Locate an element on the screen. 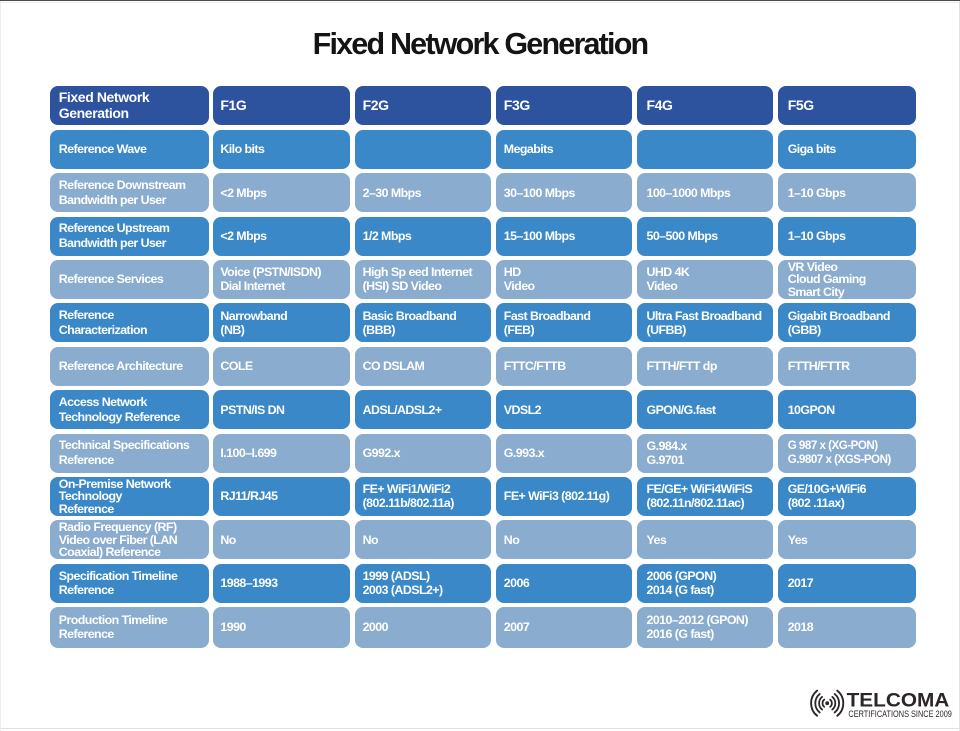  svg-text: CERTIFICATIONS SINCE 2009 is located at coordinates (900, 714).